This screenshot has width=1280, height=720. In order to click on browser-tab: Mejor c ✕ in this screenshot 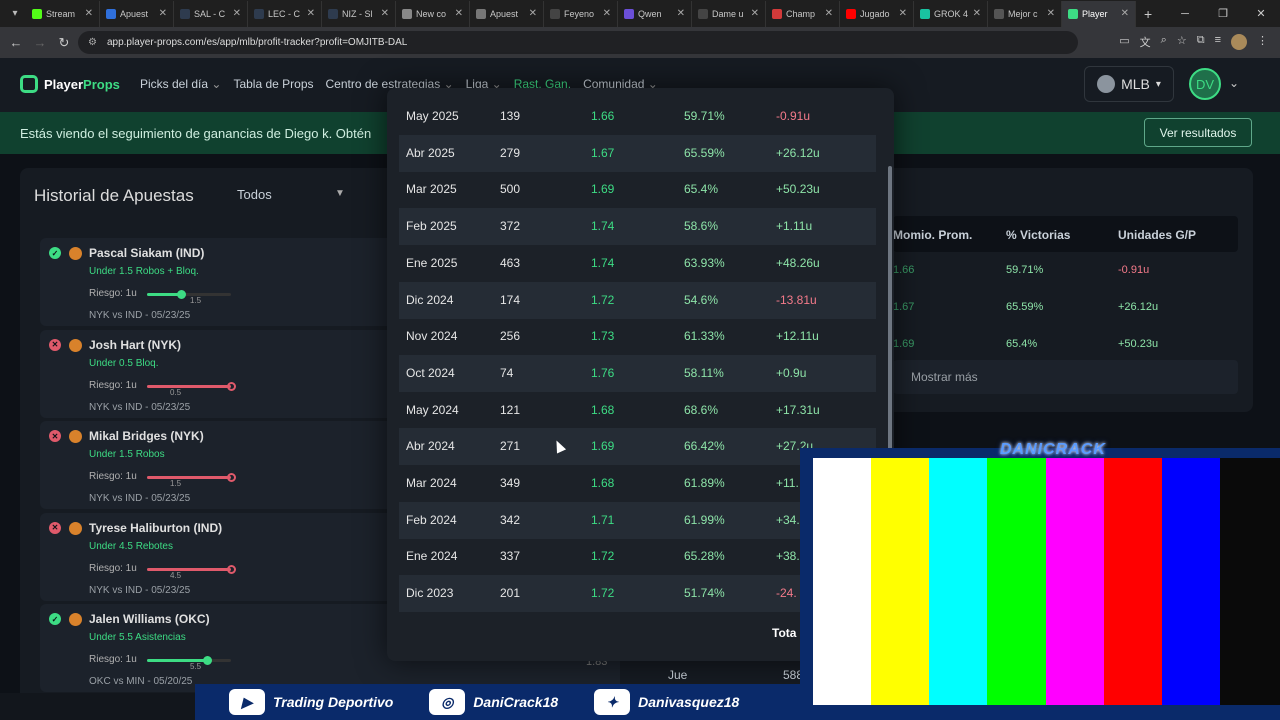, I will do `click(1025, 13)`.